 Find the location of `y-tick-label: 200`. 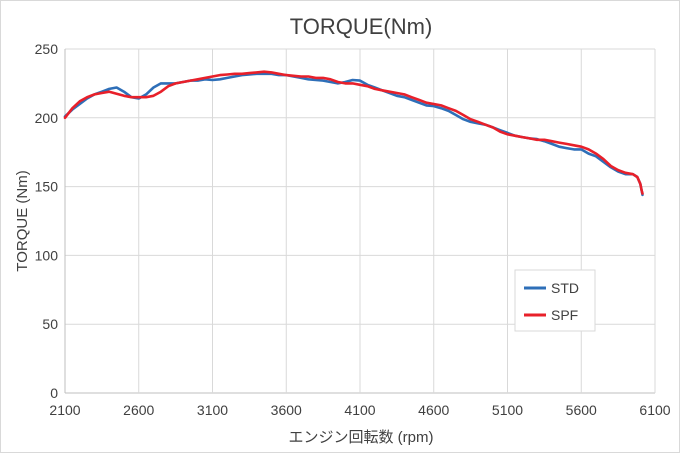

y-tick-label: 200 is located at coordinates (47, 118).